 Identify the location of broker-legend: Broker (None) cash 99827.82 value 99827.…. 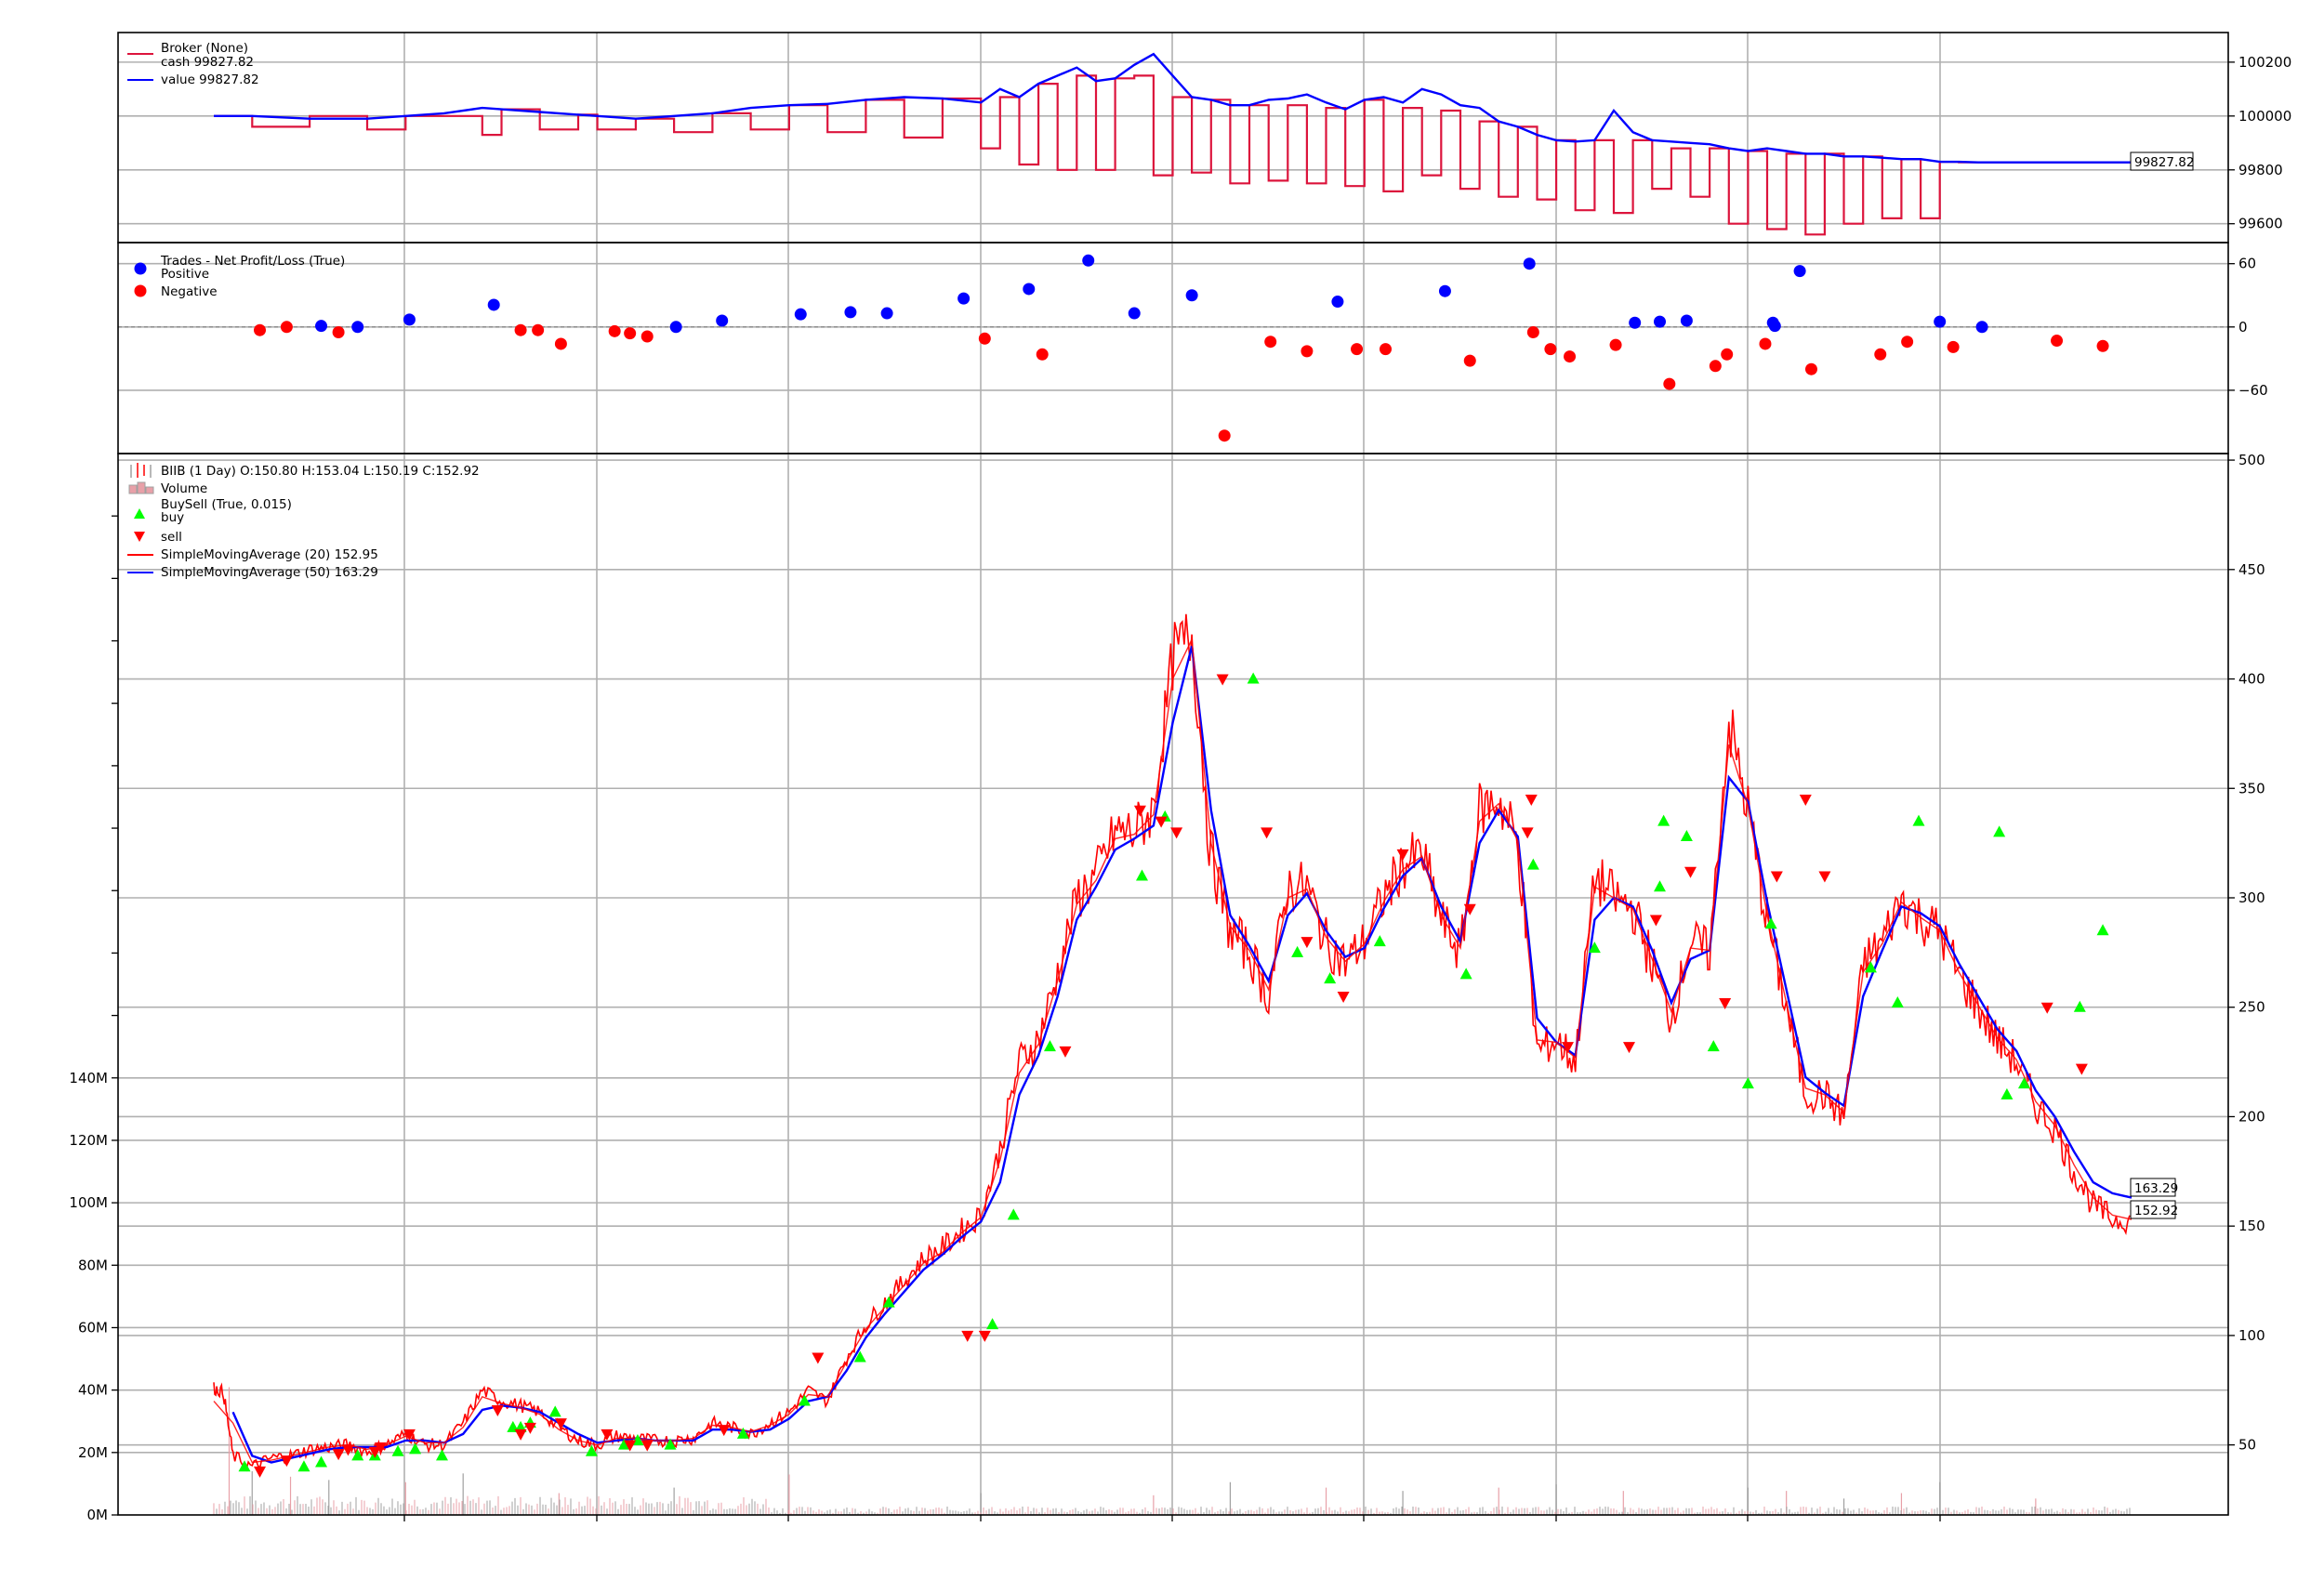
(193, 64).